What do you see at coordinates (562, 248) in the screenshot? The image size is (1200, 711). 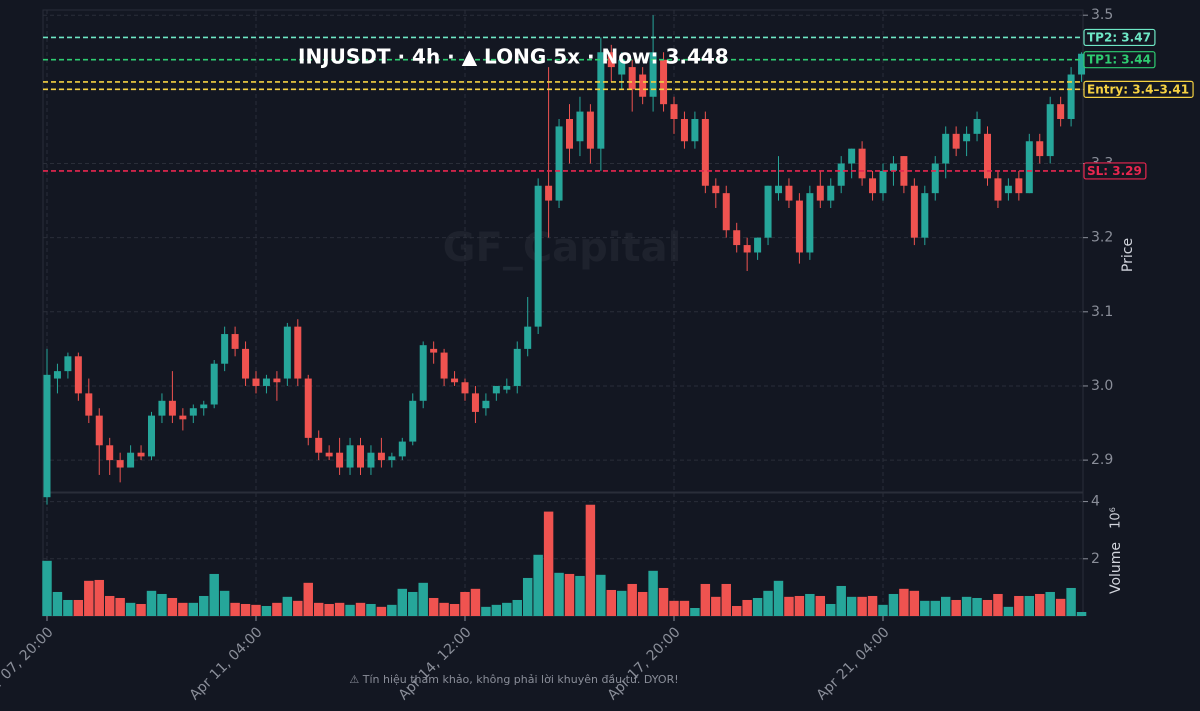 I see `watermark: GF_Capital` at bounding box center [562, 248].